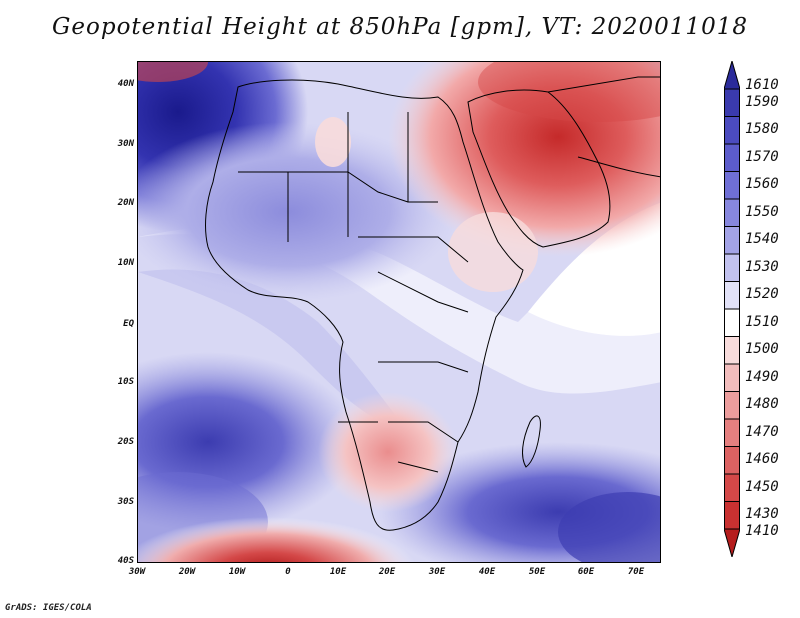 This screenshot has width=800, height=618. I want to click on colorbar-label: 1430, so click(762, 514).